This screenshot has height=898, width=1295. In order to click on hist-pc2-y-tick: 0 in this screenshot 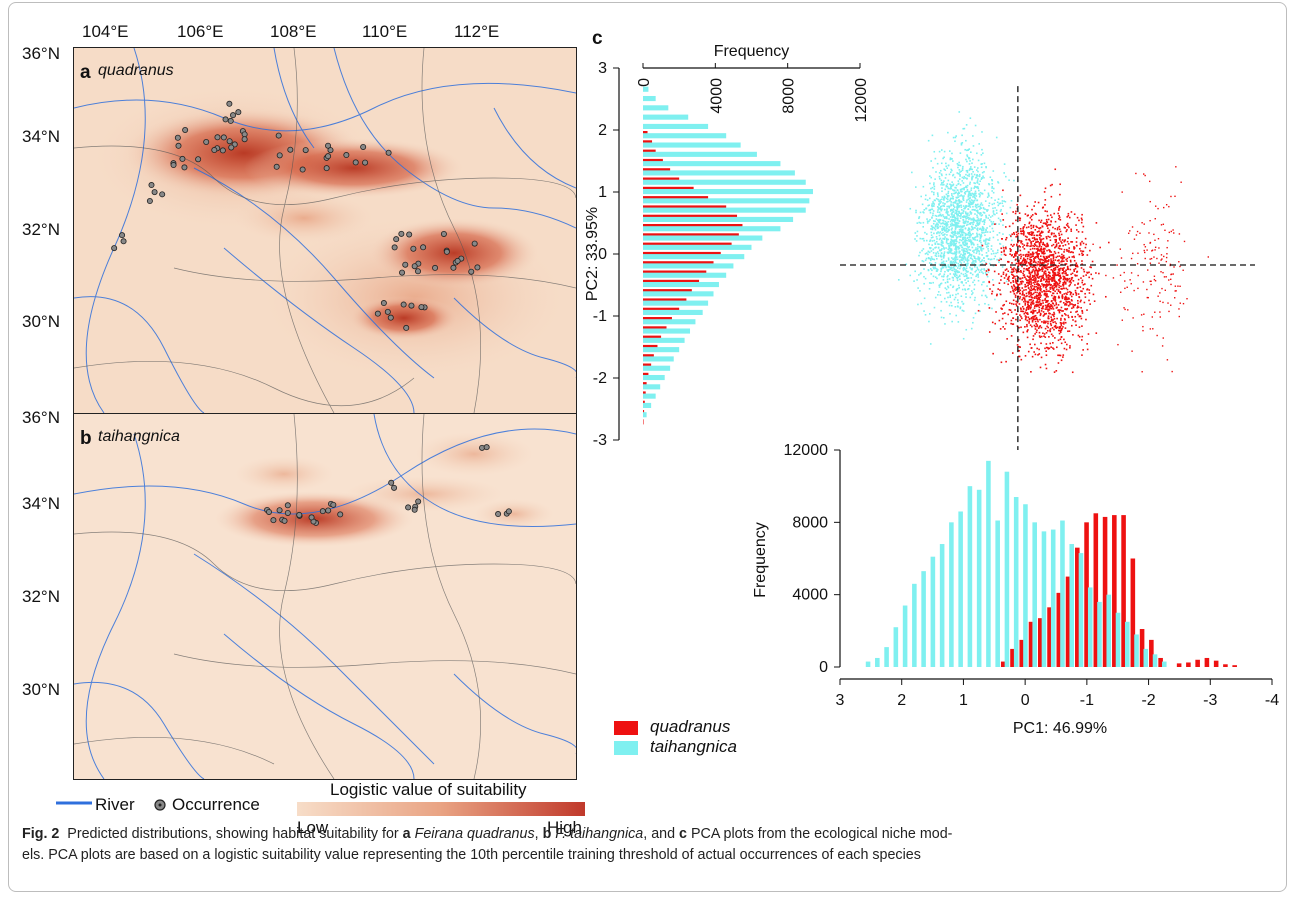, I will do `click(602, 254)`.